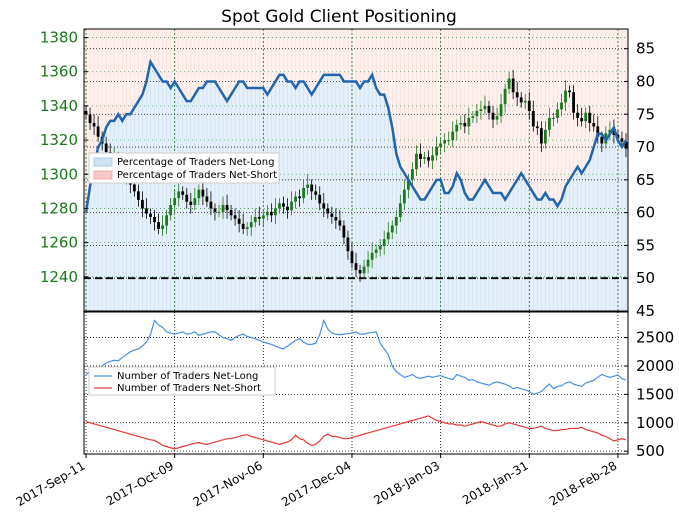 The width and height of the screenshot is (679, 518). I want to click on y2-tick-label-percent: 75, so click(645, 114).